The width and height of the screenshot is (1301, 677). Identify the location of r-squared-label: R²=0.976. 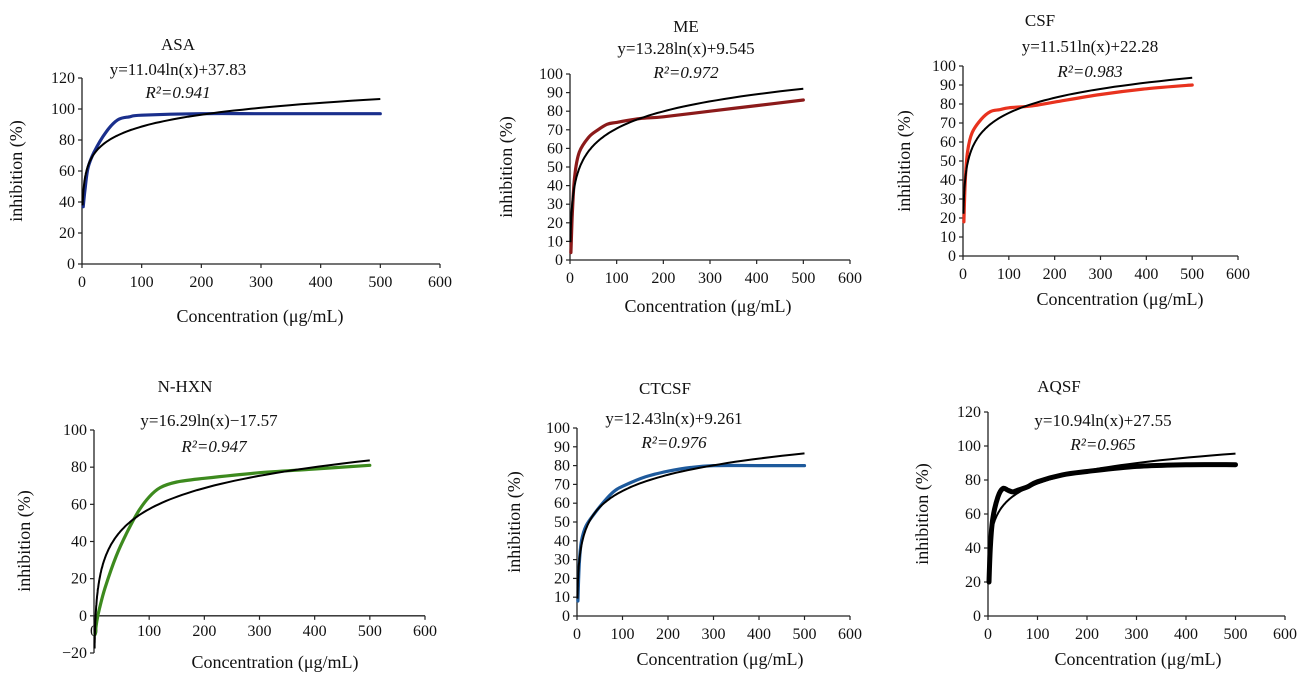
(673, 442).